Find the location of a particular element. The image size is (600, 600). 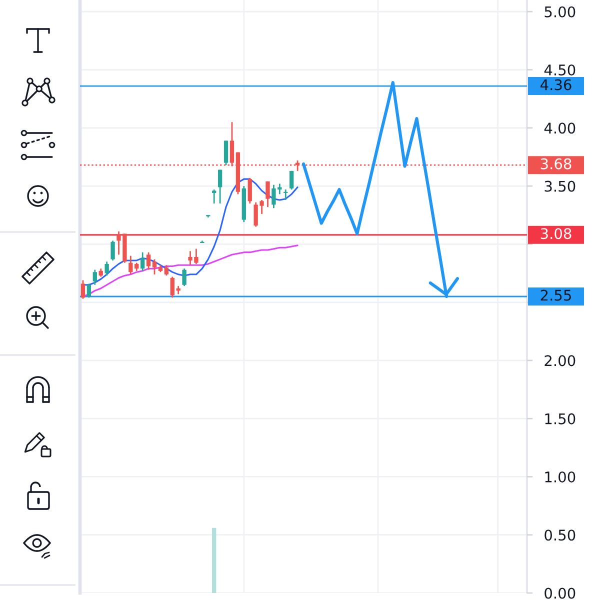

ref-line-label: 3.68 is located at coordinates (556, 164).